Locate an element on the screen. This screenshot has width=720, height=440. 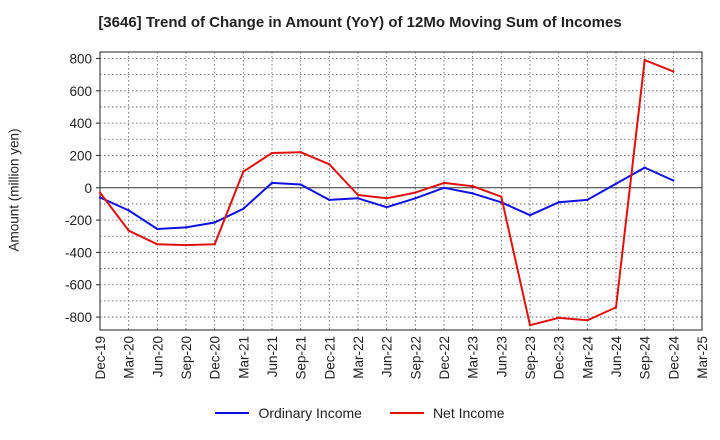
x-tick-label: Mar-24 is located at coordinates (587, 357).